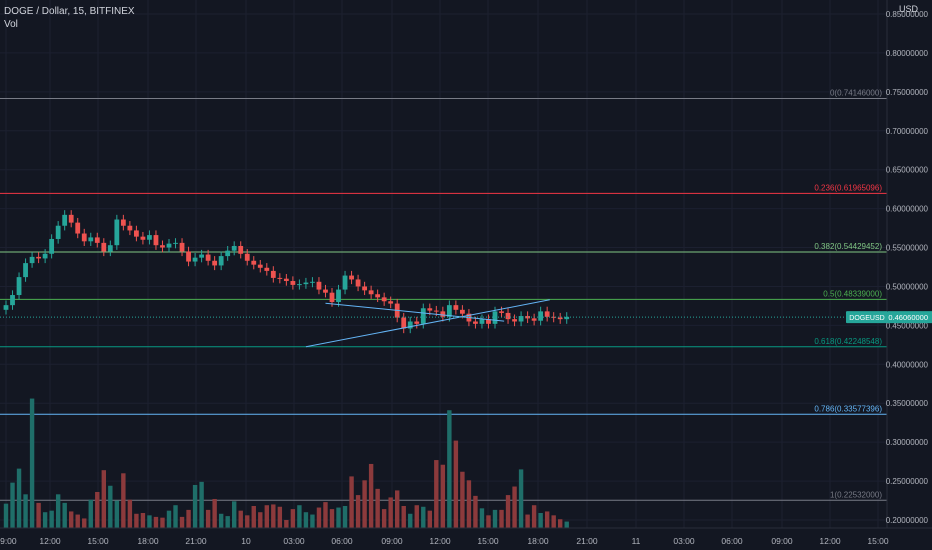 Image resolution: width=932 pixels, height=550 pixels. What do you see at coordinates (907, 92) in the screenshot?
I see `y-tick-label: 0.75000000` at bounding box center [907, 92].